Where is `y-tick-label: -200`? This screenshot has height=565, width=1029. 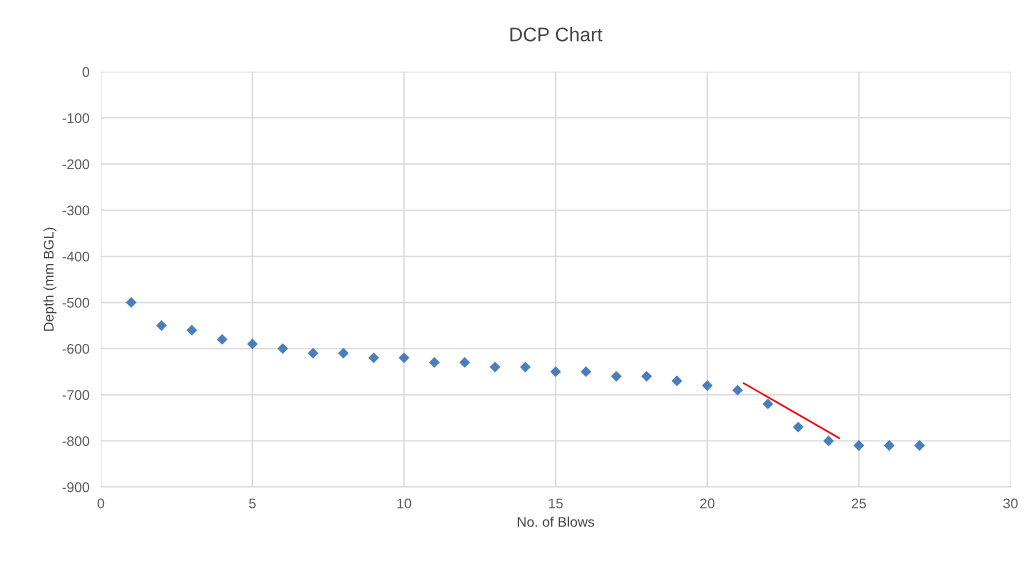
y-tick-label: -200 is located at coordinates (76, 164).